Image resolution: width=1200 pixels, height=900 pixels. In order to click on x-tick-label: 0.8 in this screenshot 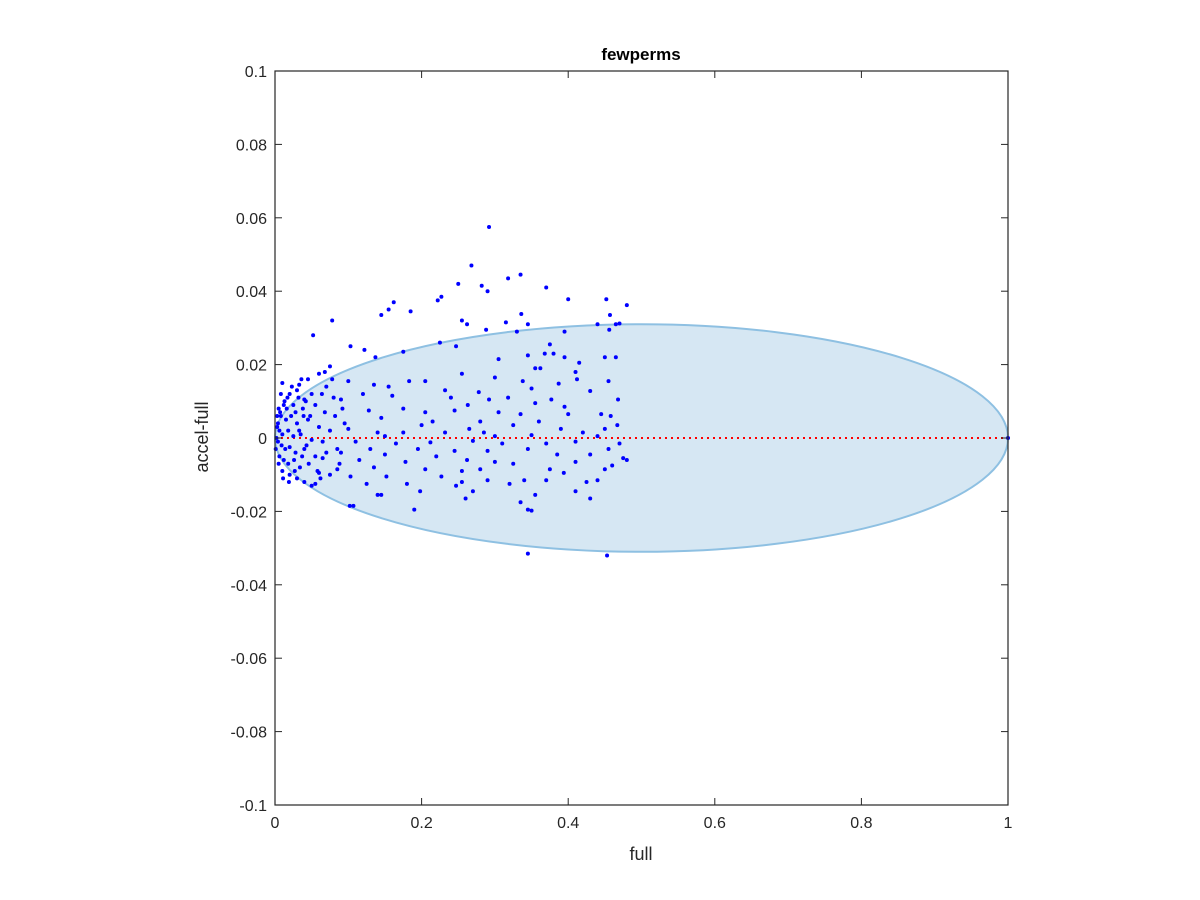, I will do `click(861, 823)`.